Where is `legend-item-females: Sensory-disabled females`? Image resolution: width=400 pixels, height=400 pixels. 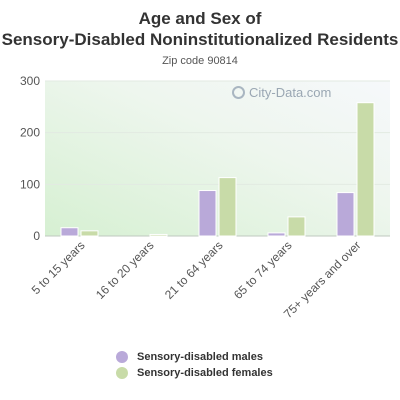 legend-item-females: Sensory-disabled females is located at coordinates (194, 373).